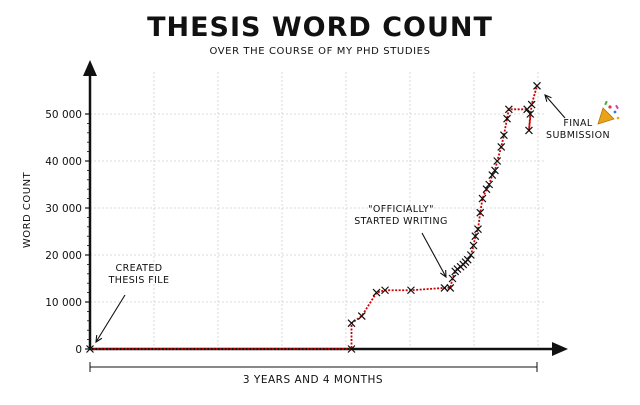 This screenshot has width=640, height=405. Describe the element at coordinates (555, 106) in the screenshot. I see `annotation-final-arrow` at that location.